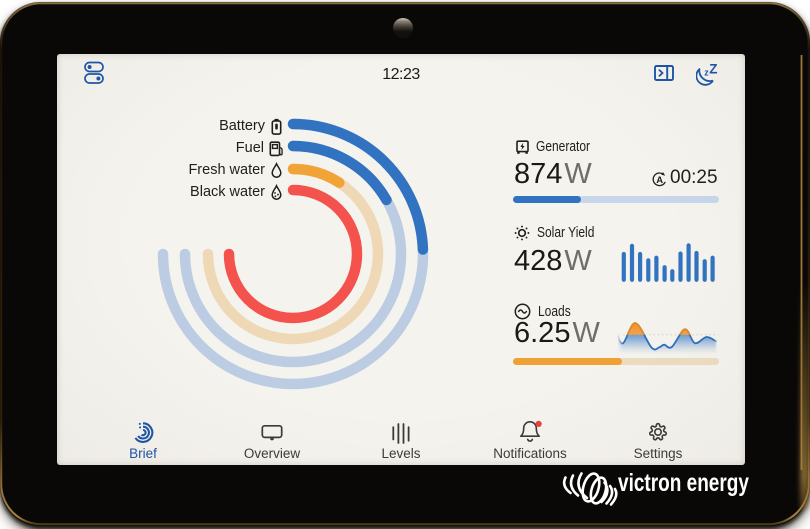 This screenshot has width=810, height=529. I want to click on svg-text: Z, so click(713, 70).